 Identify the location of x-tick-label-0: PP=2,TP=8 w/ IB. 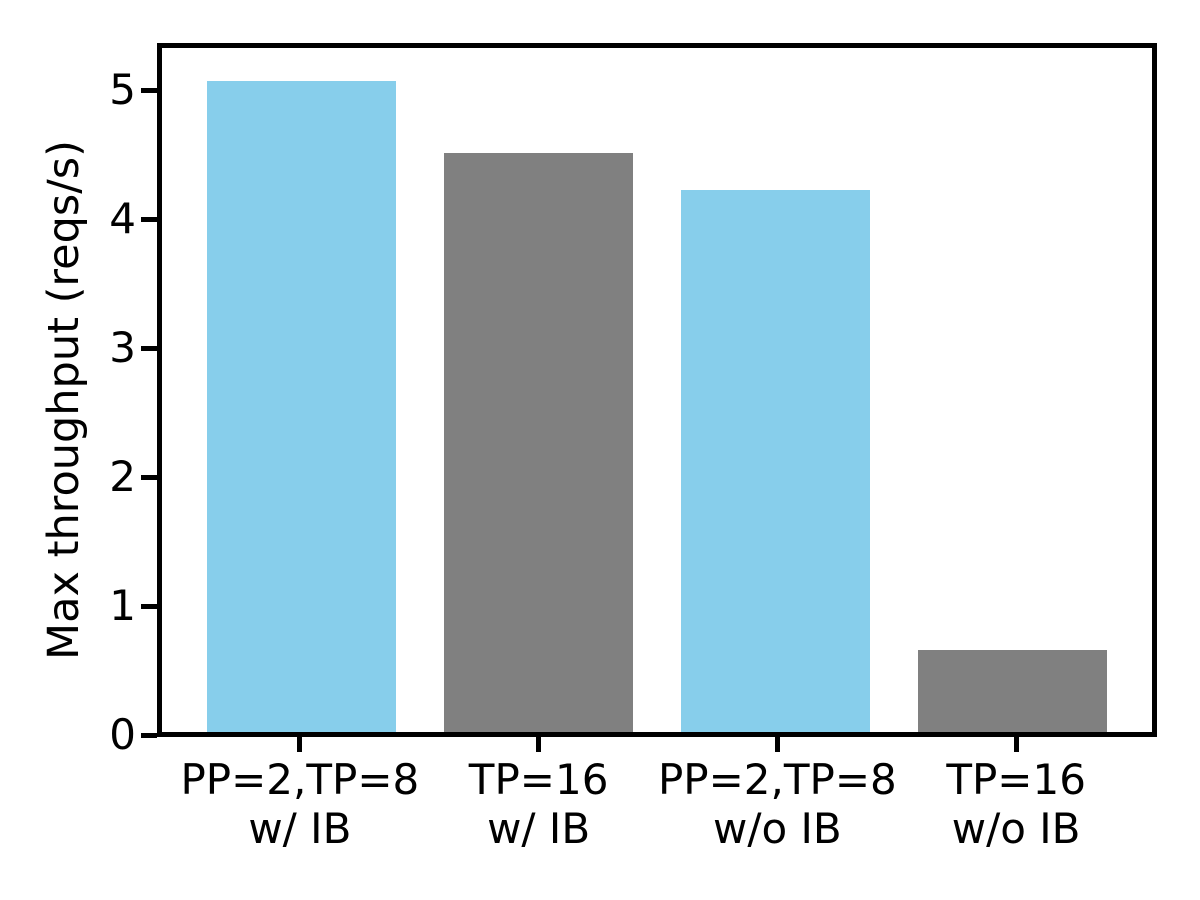
(300, 804).